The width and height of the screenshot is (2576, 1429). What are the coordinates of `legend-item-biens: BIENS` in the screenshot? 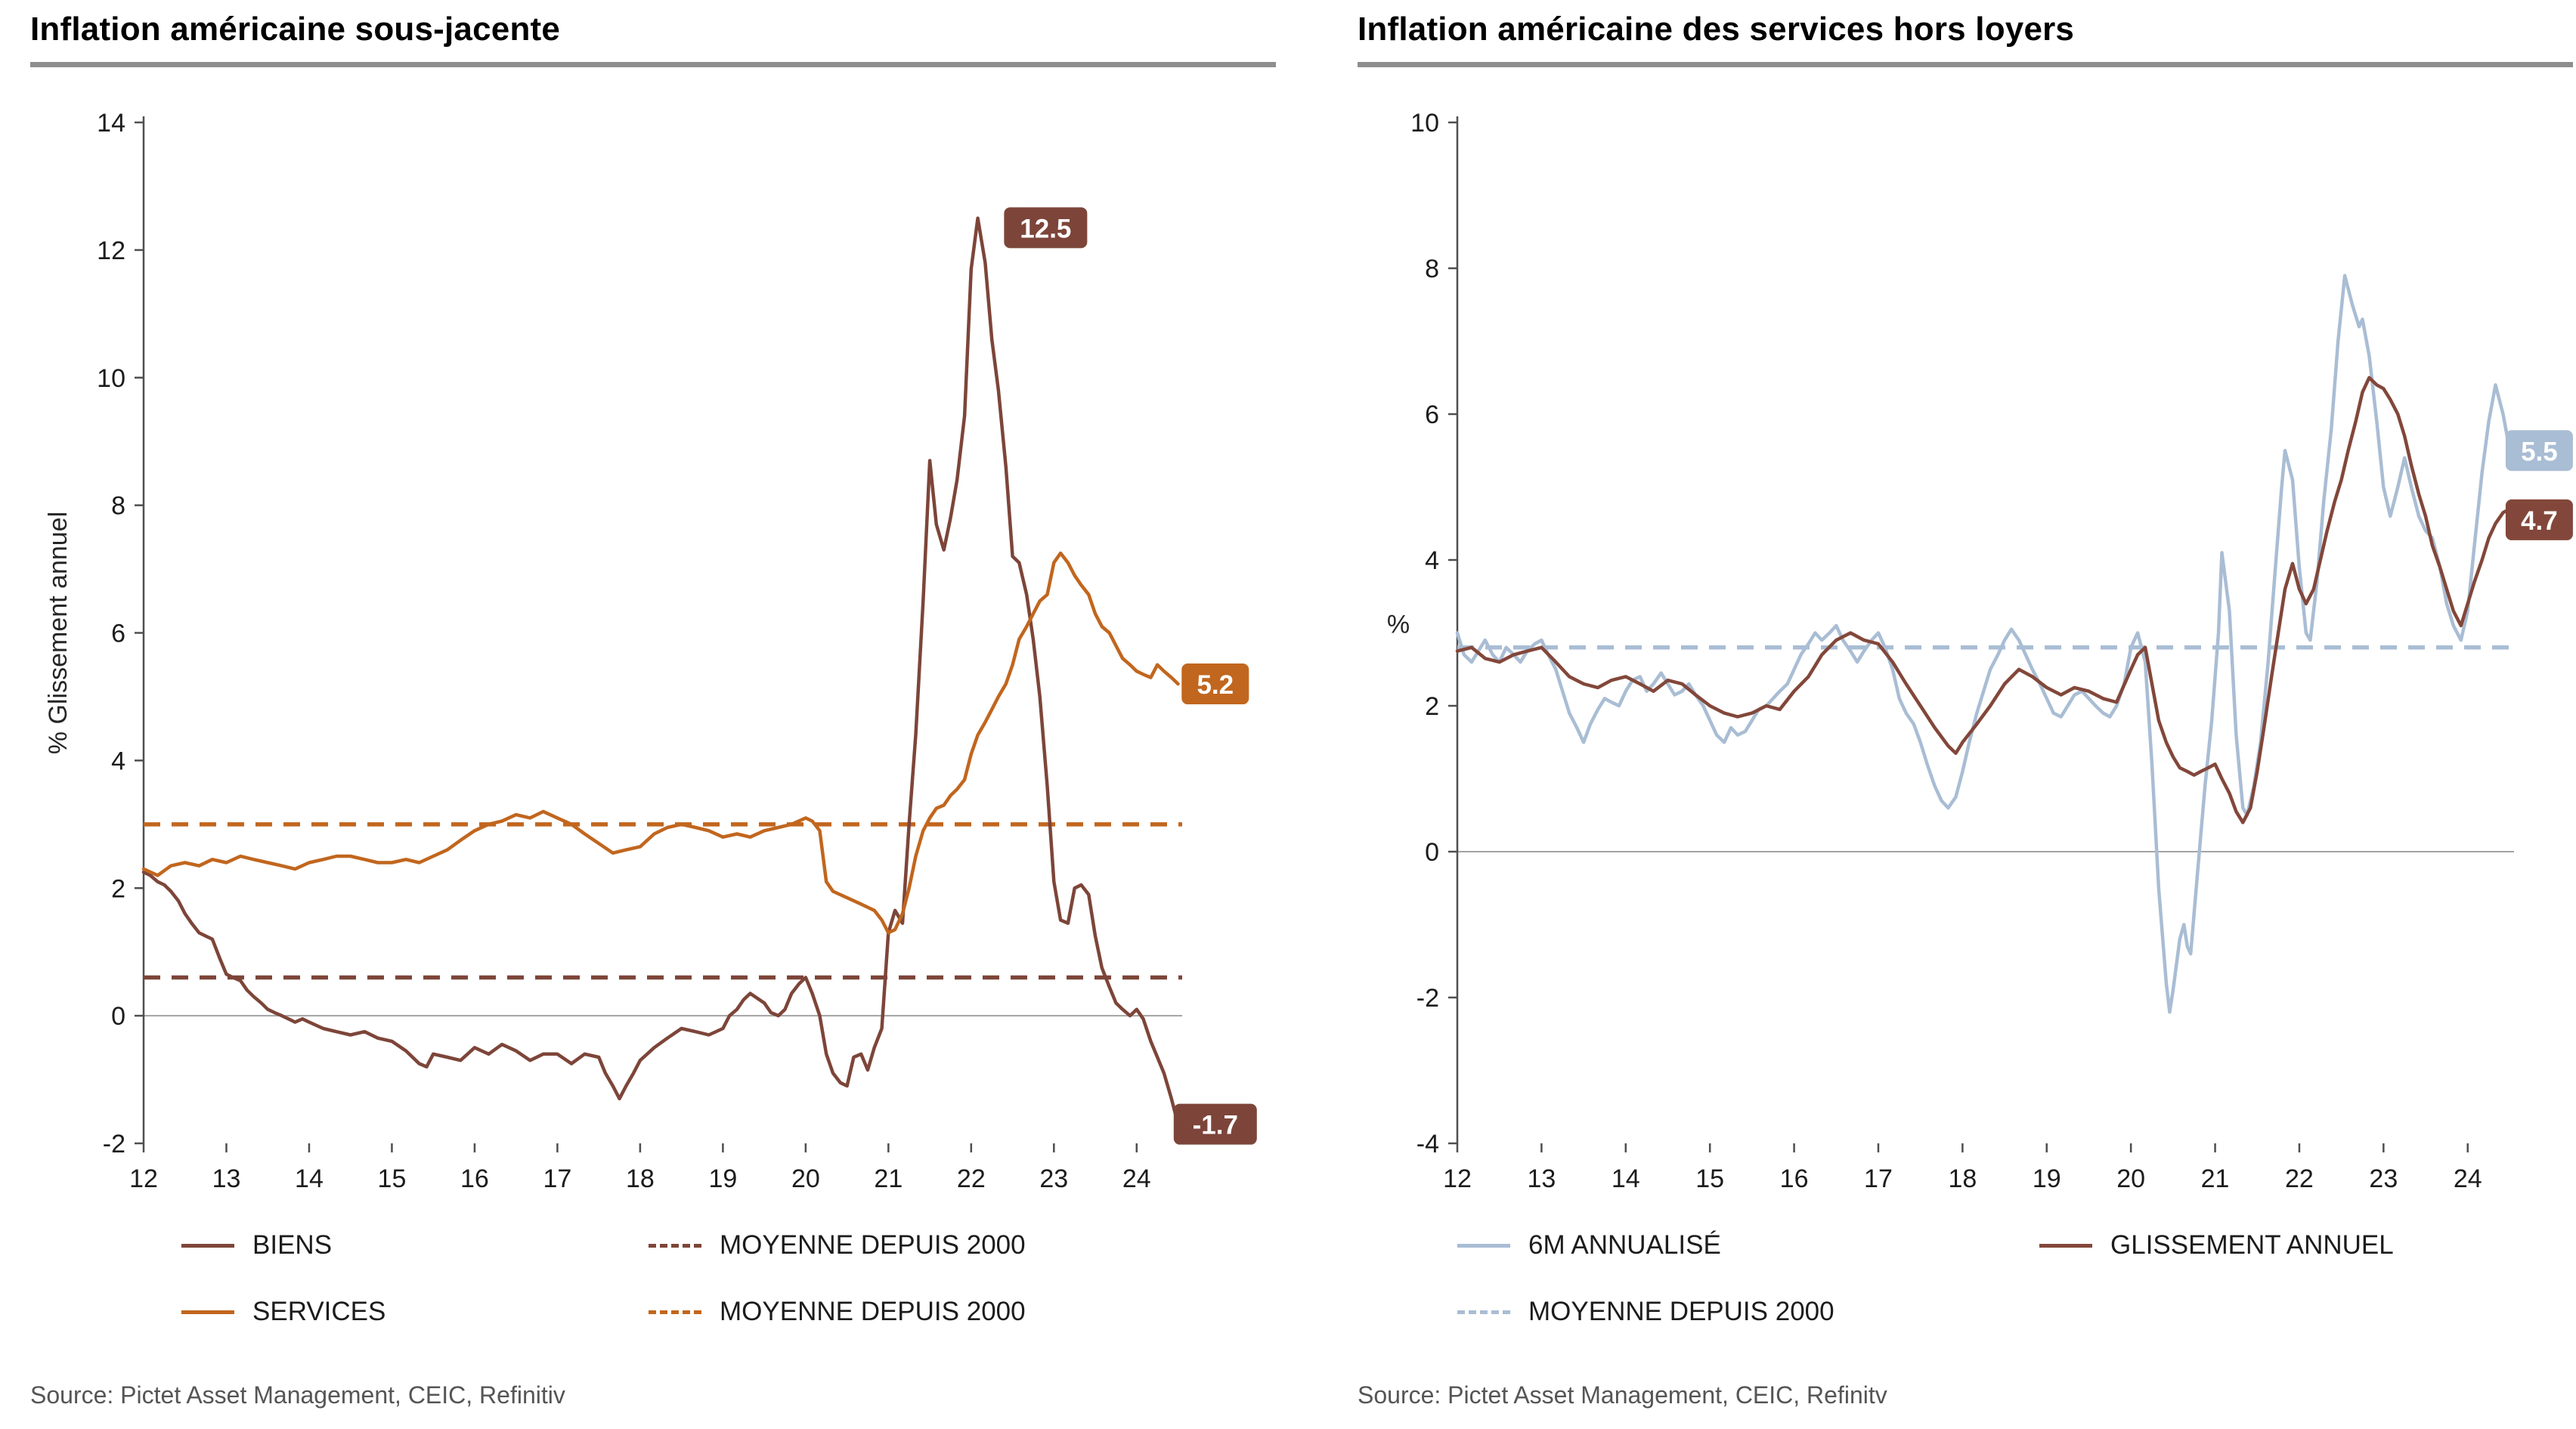 It's located at (415, 1245).